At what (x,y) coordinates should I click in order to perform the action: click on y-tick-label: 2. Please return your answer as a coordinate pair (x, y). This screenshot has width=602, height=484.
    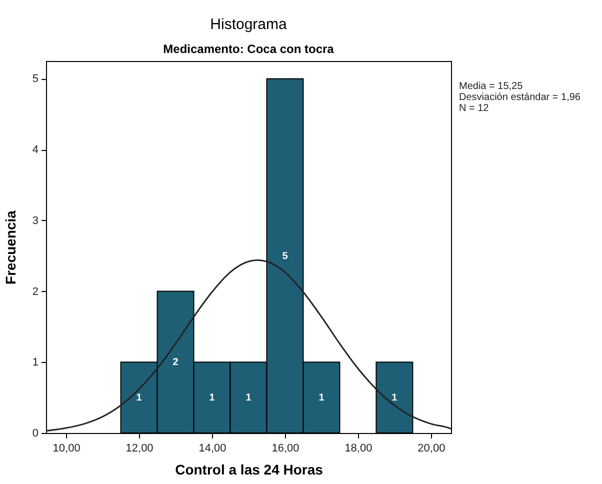
    Looking at the image, I should click on (35, 292).